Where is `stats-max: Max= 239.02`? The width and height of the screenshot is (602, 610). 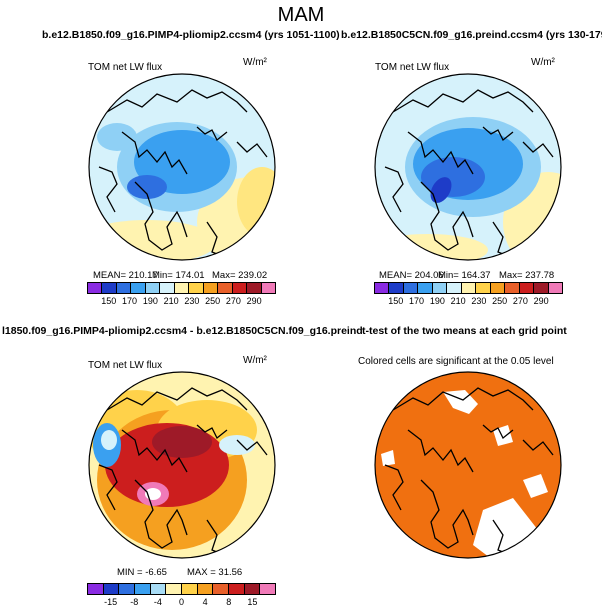 stats-max: Max= 239.02 is located at coordinates (240, 275).